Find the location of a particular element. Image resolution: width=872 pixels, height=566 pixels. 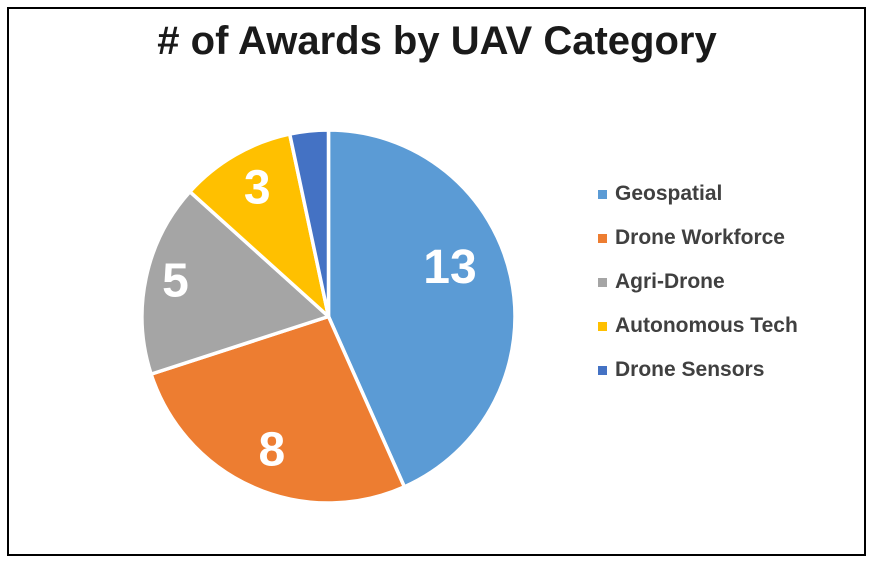

pie-slice-drone-workforce is located at coordinates (278, 409).